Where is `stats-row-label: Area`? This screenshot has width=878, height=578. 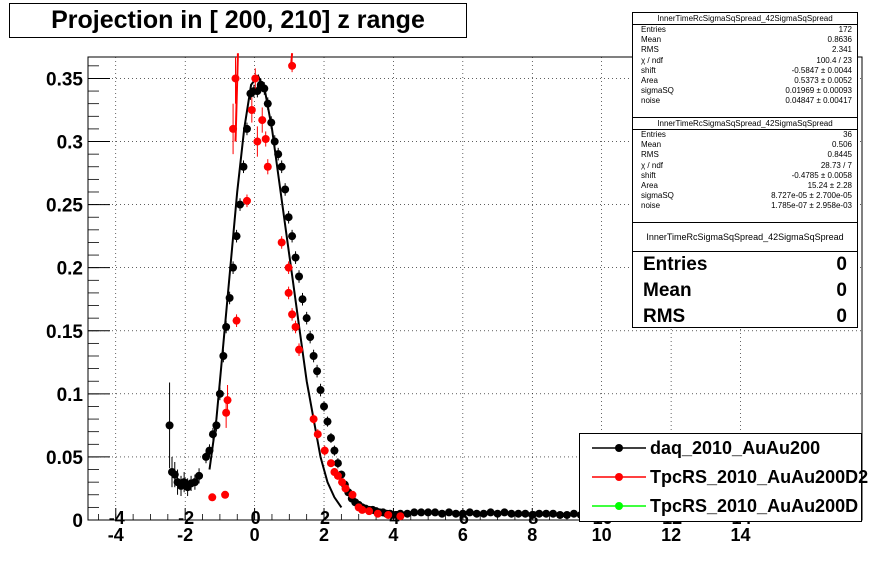
stats-row-label: Area is located at coordinates (649, 186).